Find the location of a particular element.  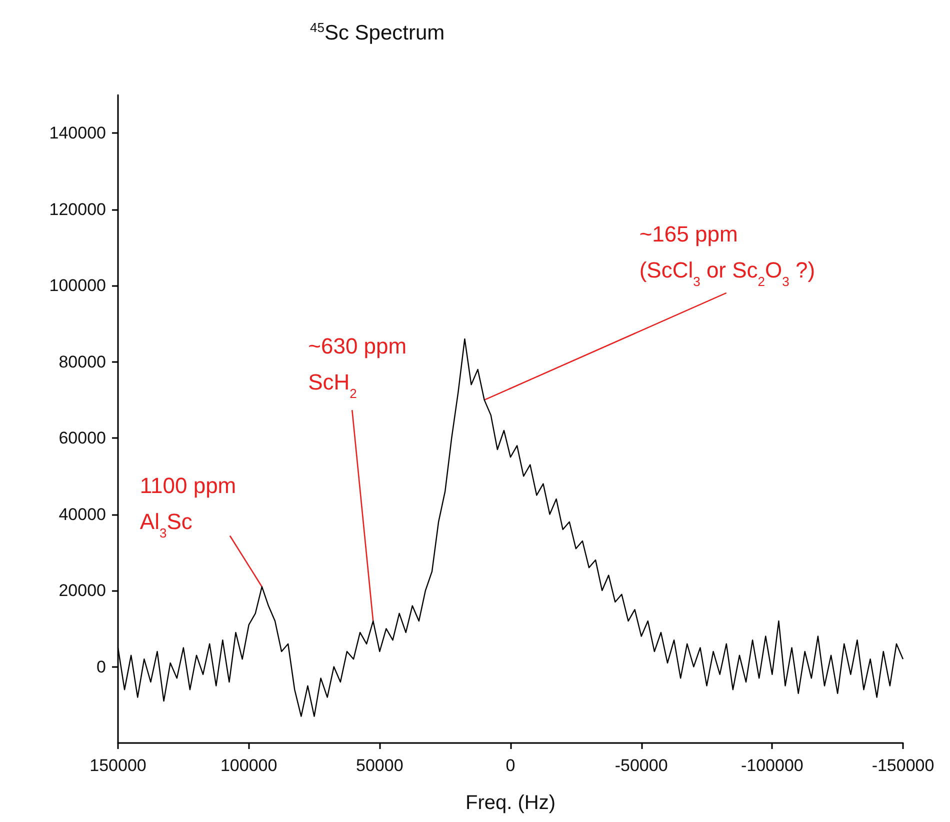

y-tick-label: 120000 is located at coordinates (77, 209).